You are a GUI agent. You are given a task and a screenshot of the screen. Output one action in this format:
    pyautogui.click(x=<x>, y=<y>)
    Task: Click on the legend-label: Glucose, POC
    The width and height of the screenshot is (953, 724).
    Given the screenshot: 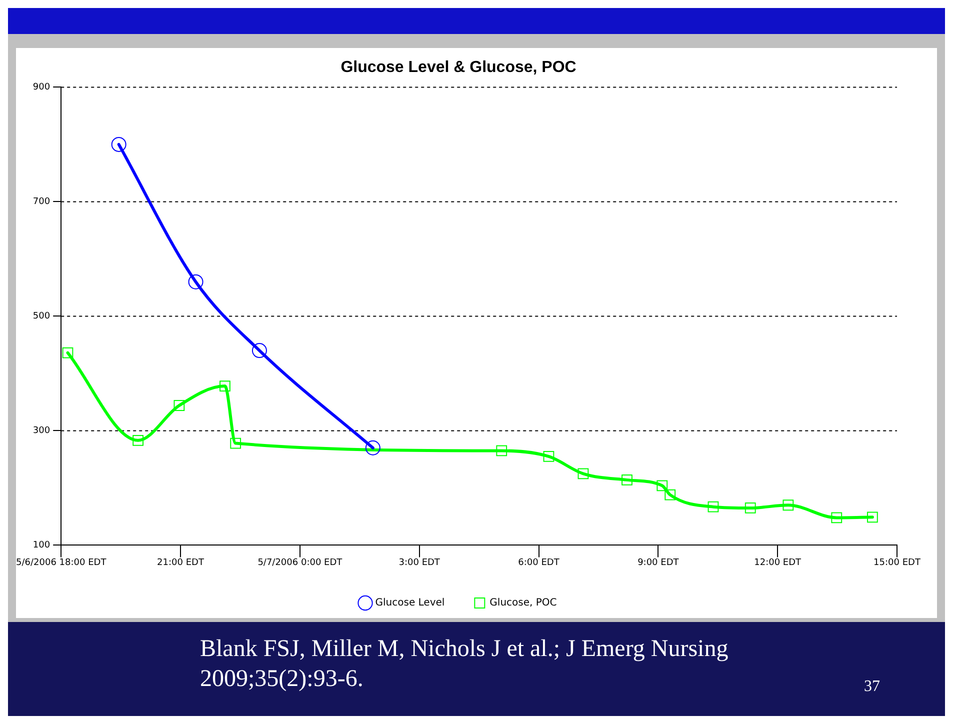 What is the action you would take?
    pyautogui.click(x=523, y=603)
    